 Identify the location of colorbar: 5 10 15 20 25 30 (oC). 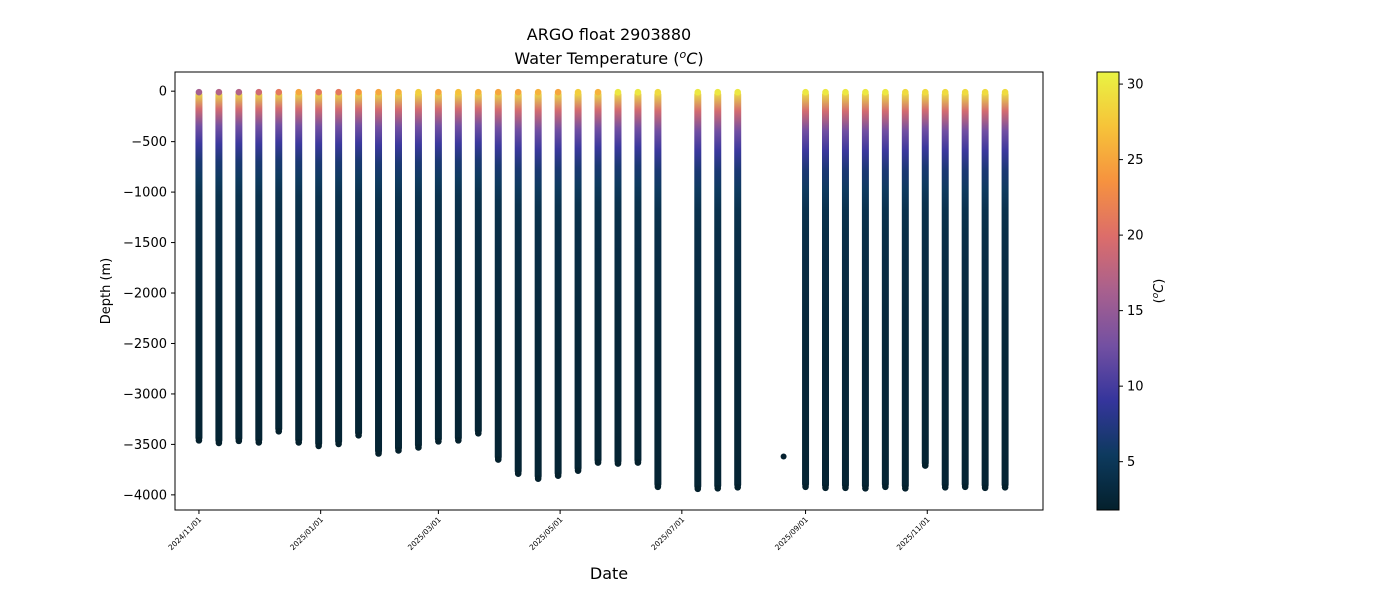
(1131, 291).